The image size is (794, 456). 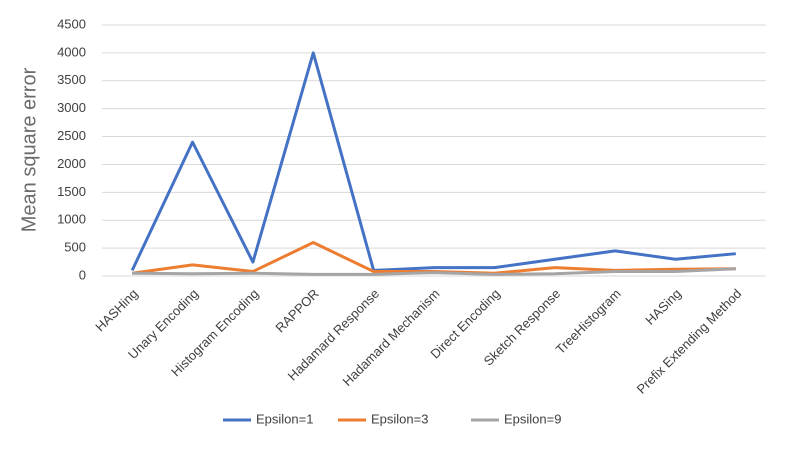 I want to click on x-tick-label: RAPPOR, so click(x=296, y=310).